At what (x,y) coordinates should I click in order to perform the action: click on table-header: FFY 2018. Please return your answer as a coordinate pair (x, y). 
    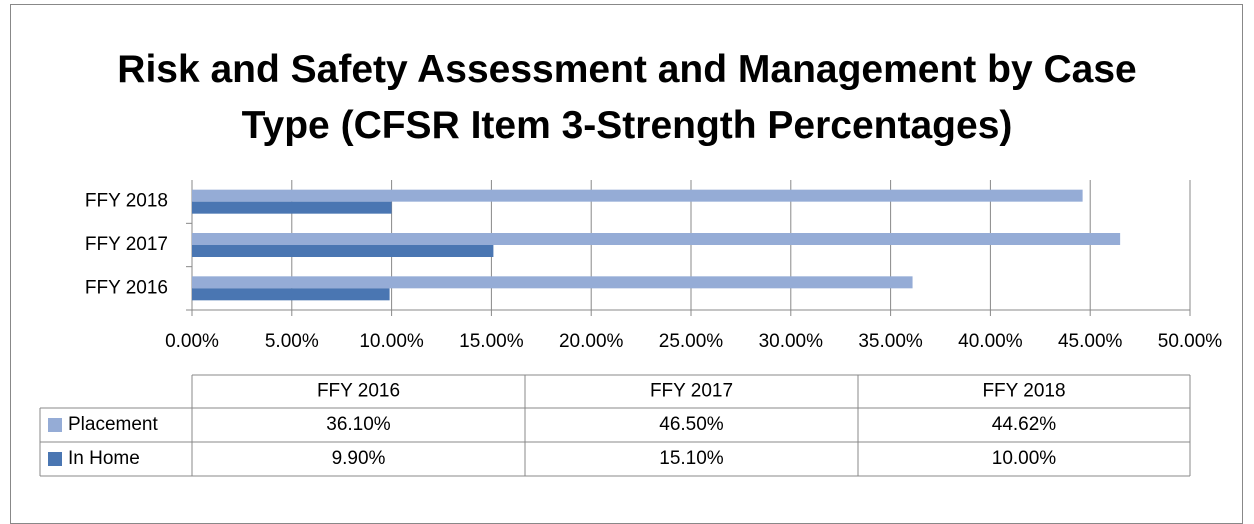
    Looking at the image, I should click on (1023, 391).